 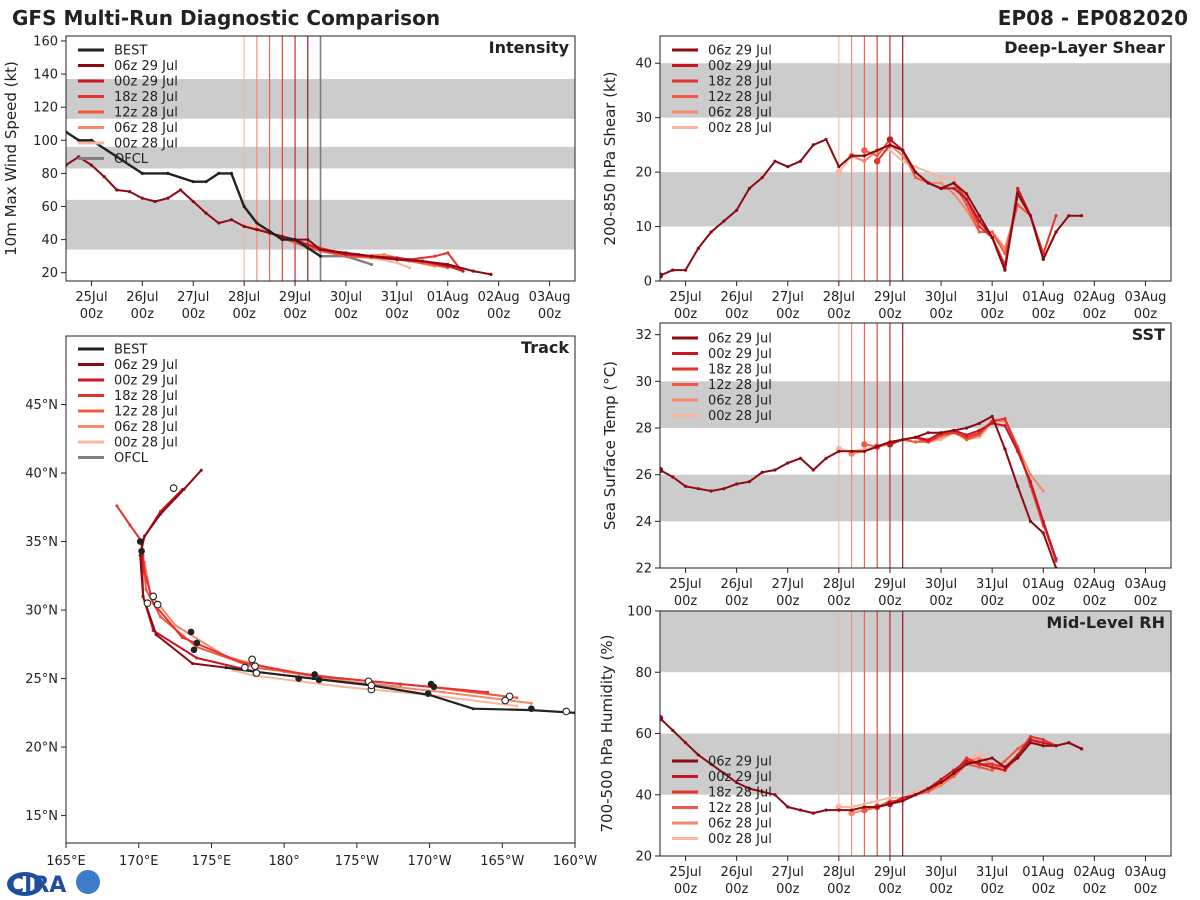 I want to click on shear-xtick-date: 01Aug, so click(x=1043, y=297).